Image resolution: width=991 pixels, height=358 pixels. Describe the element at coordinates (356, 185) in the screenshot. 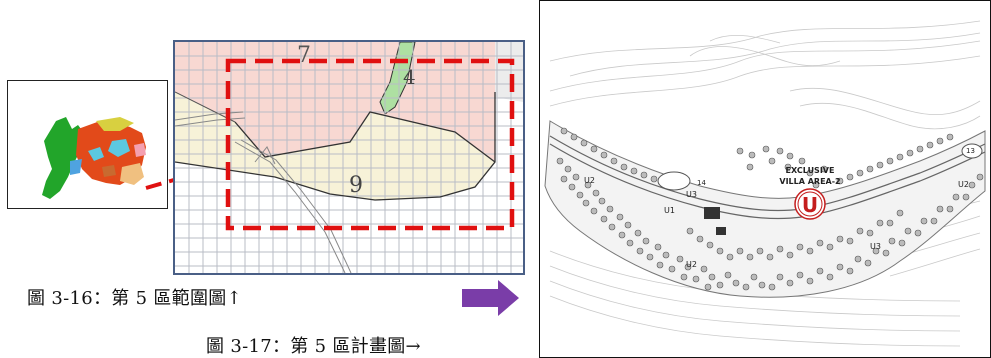

I see `zone-label-9: 9` at that location.